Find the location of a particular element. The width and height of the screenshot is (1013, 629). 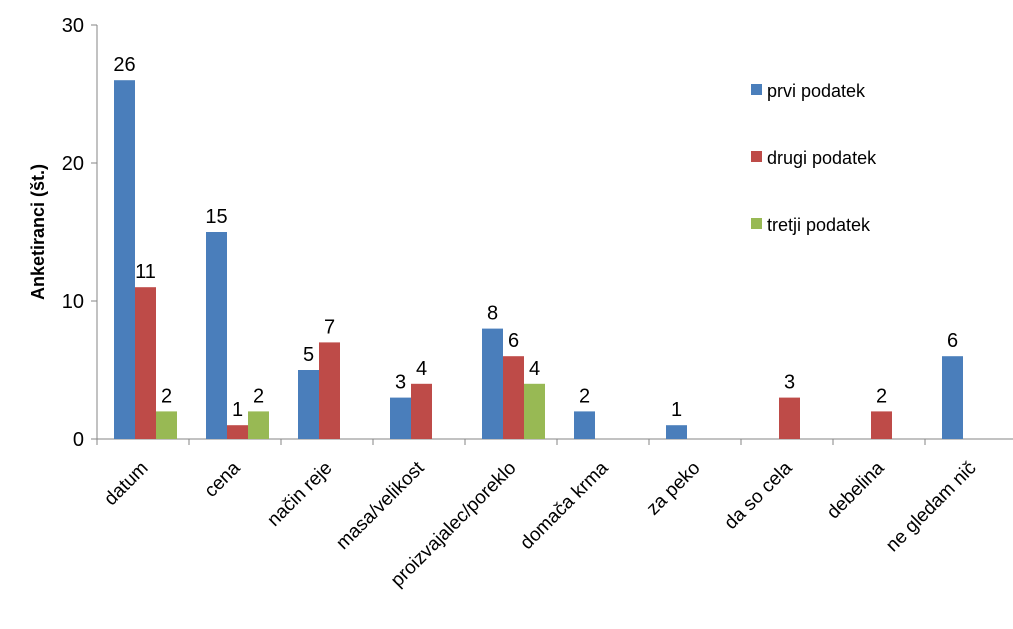

x-tick-label: ne gledam nič is located at coordinates (931, 507).